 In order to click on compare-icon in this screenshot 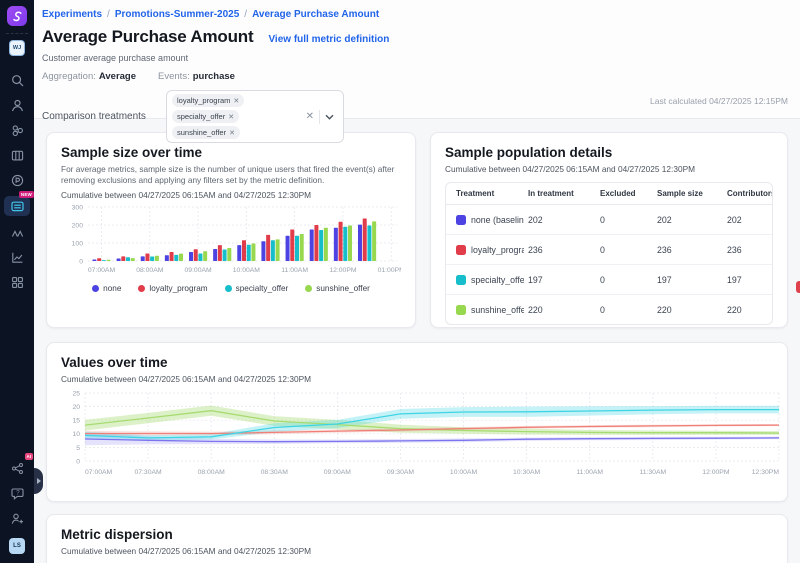, I will do `click(17, 232)`.